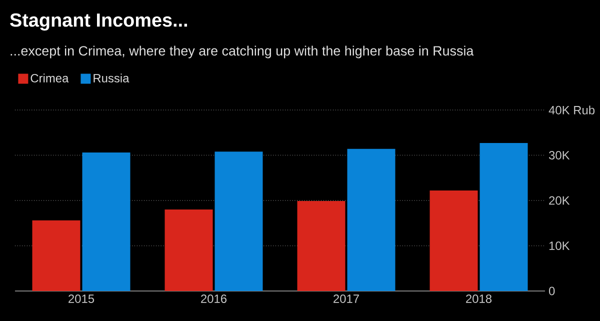 Image resolution: width=600 pixels, height=321 pixels. Describe the element at coordinates (571, 110) in the screenshot. I see `y-tick-label: 40K Rub` at that location.